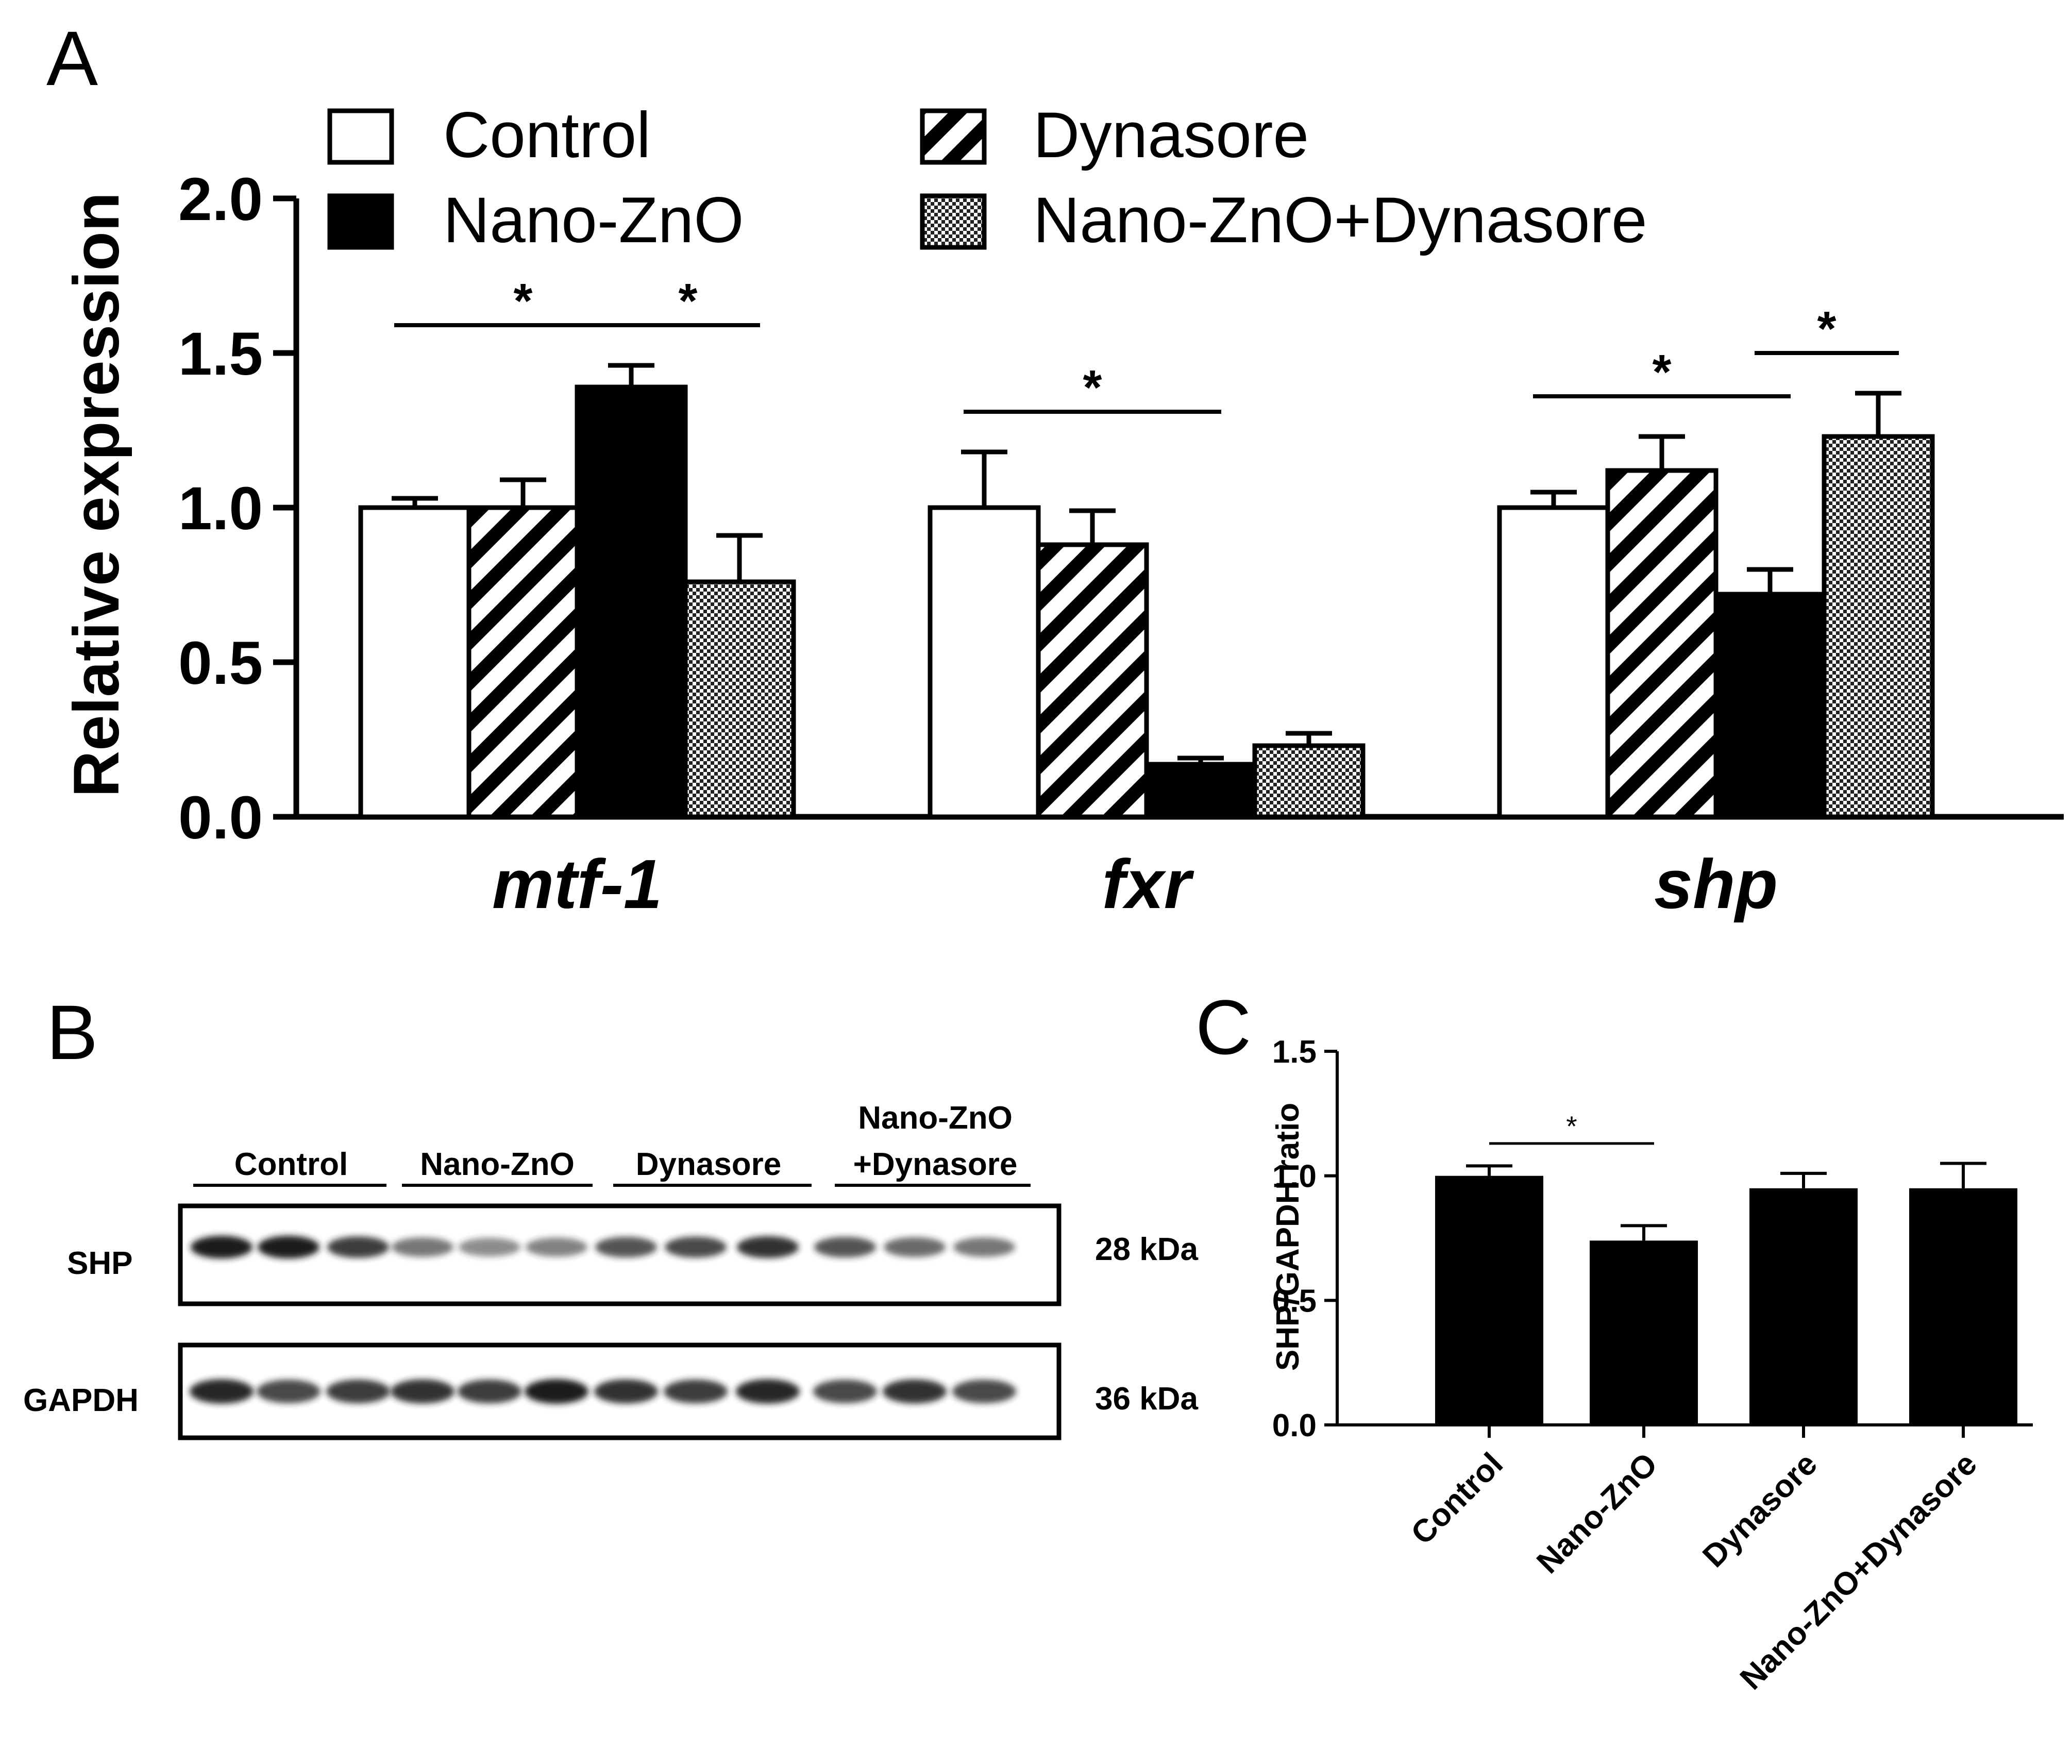 The height and width of the screenshot is (1764, 2072). What do you see at coordinates (936, 1164) in the screenshot?
I see `blot-group-label-nano-zno-dynasore-2: +Dynasore` at bounding box center [936, 1164].